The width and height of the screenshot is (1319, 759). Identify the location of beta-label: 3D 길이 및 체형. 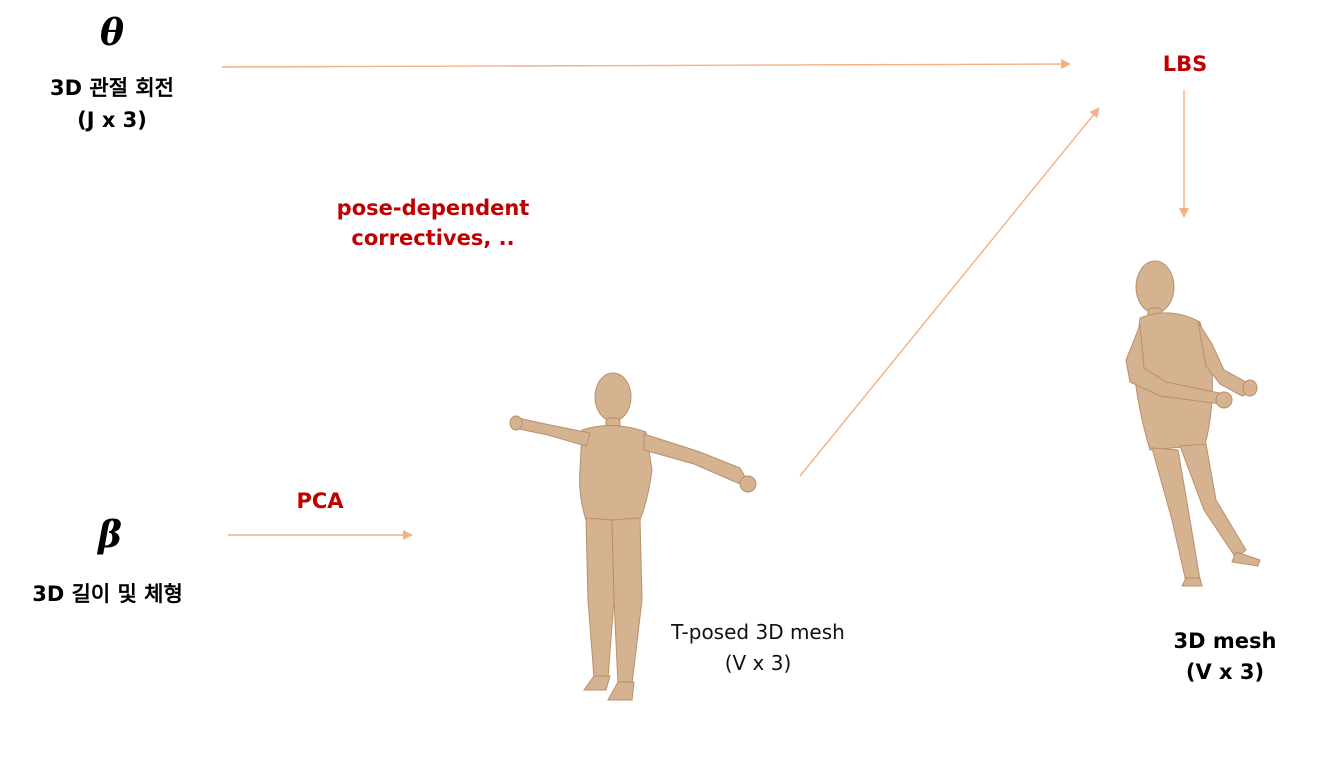
(107, 594).